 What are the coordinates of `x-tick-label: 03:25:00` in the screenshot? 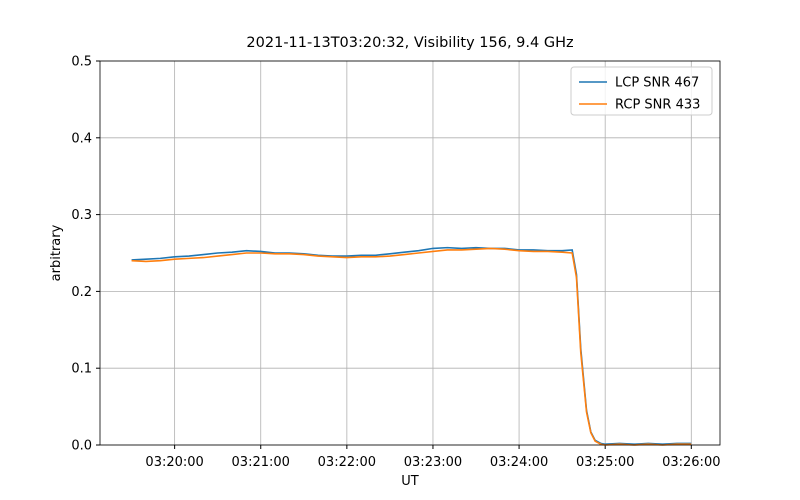 It's located at (605, 462).